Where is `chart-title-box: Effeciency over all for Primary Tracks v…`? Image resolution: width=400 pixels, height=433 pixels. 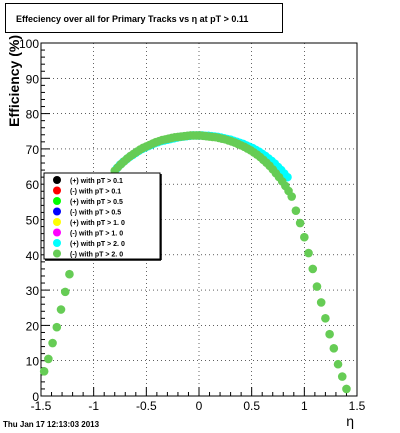
chart-title-box: Effeciency over all for Primary Tracks v… is located at coordinates (144, 18).